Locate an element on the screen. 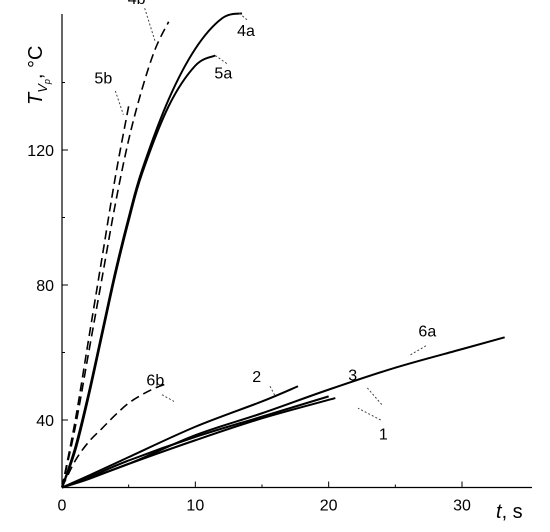 The image size is (550, 532). curve-label-6b: 6b is located at coordinates (155, 381).